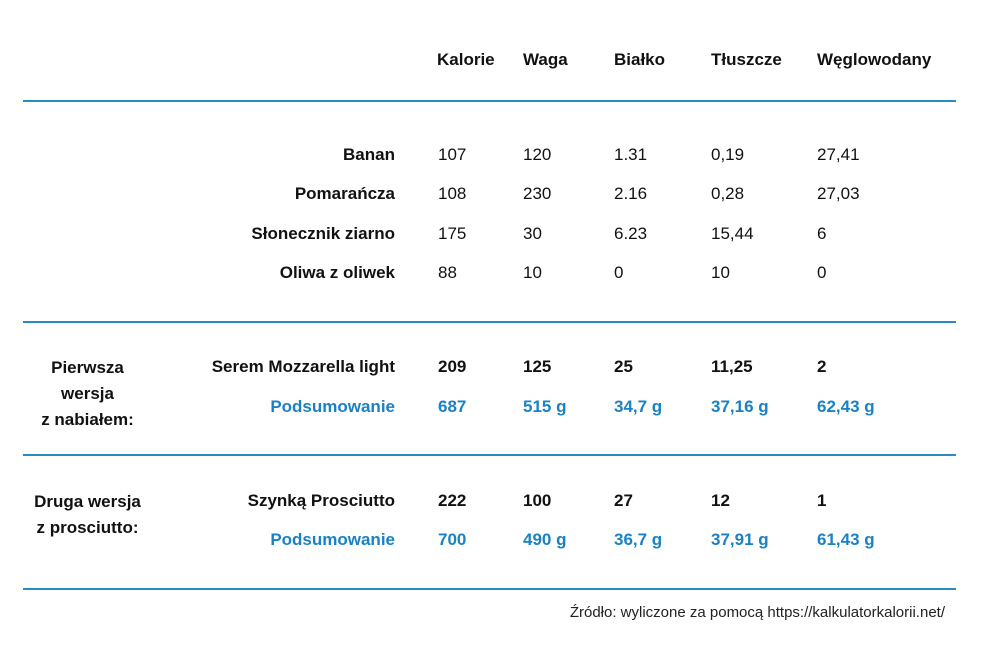  I want to click on cell-tluszcze: 0,28, so click(728, 193).